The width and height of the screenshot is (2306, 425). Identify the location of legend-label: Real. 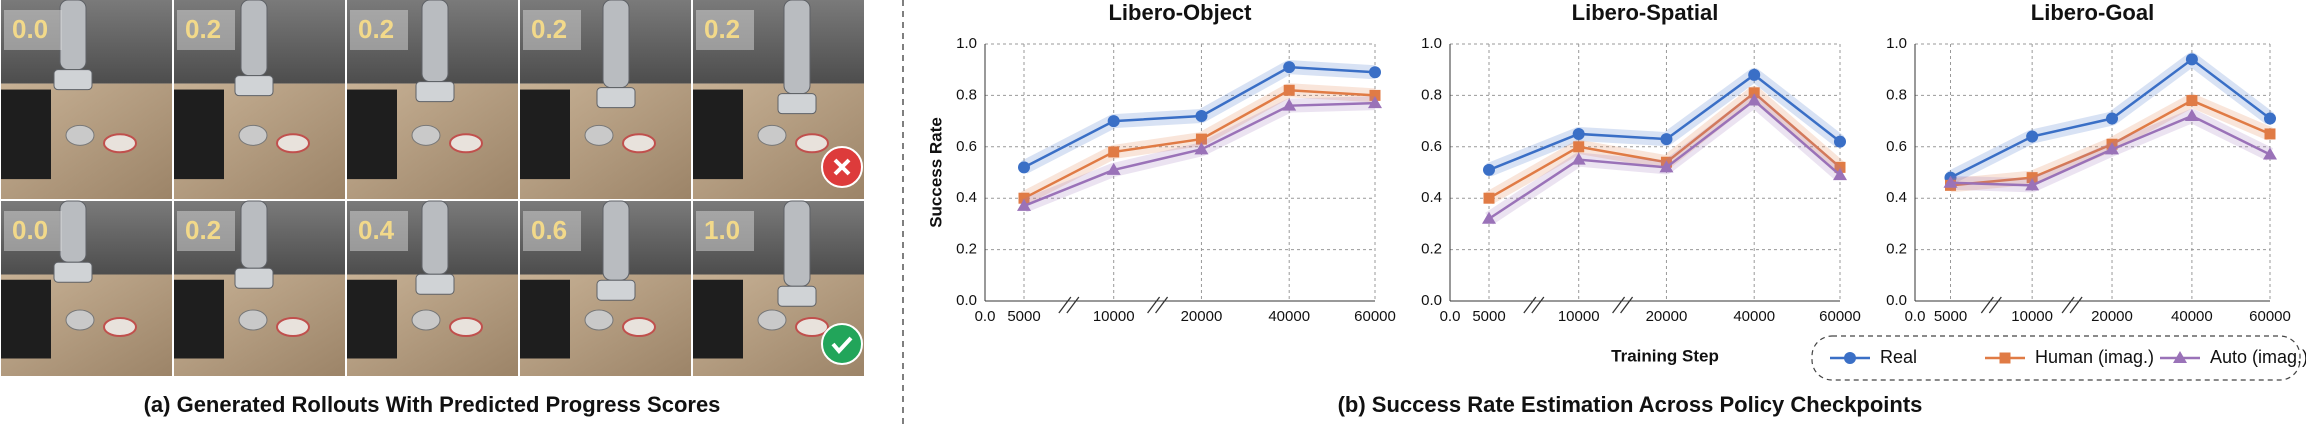
(1898, 357).